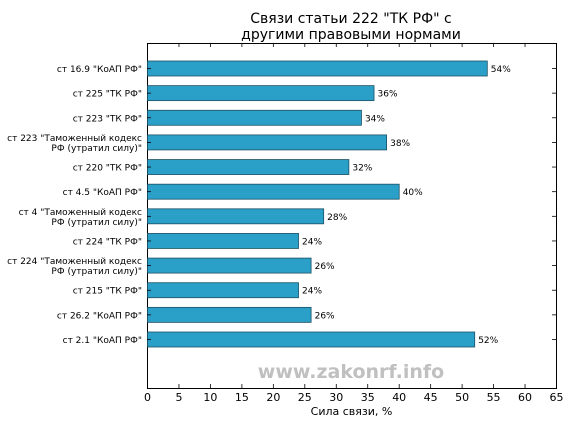  Describe the element at coordinates (352, 411) in the screenshot. I see `x-axis-label: Сила связи, %` at that location.